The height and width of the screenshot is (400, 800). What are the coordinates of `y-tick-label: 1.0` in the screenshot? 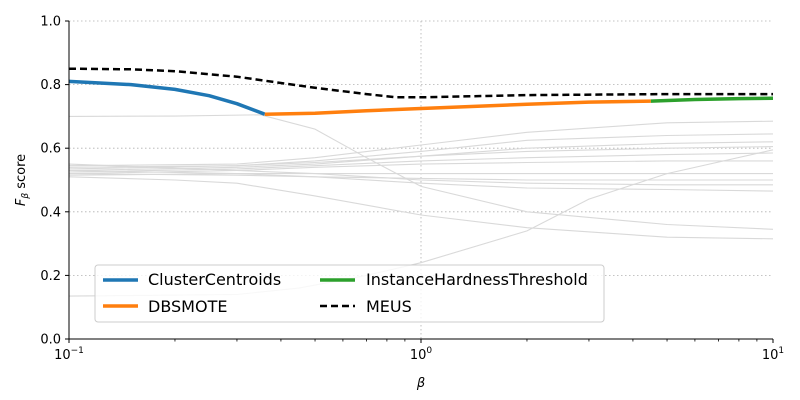 It's located at (50, 22).